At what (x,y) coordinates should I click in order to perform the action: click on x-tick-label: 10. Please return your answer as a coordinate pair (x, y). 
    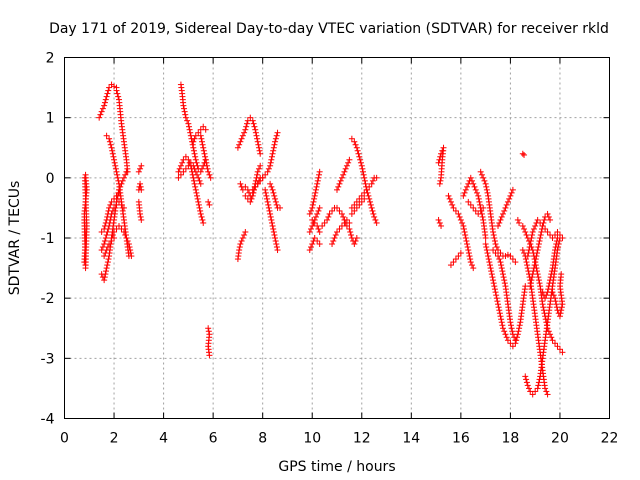
    Looking at the image, I should click on (312, 439).